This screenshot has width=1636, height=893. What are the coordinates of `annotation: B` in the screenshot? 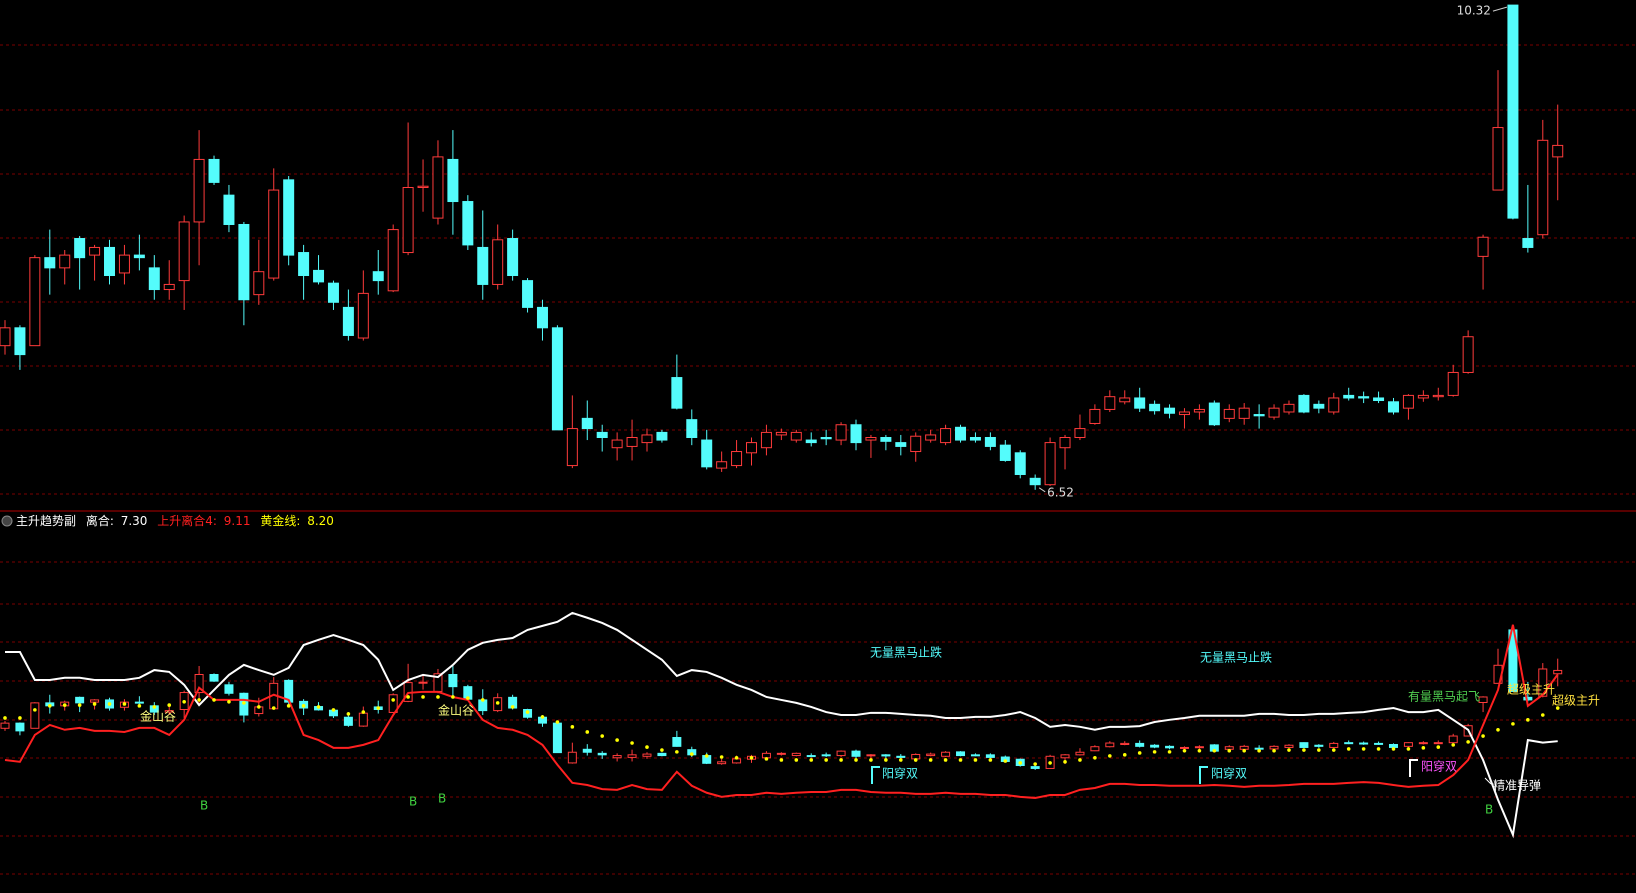 It's located at (442, 799).